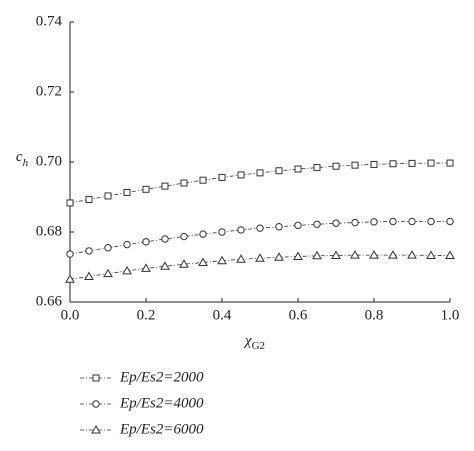 The image size is (474, 451). Describe the element at coordinates (258, 346) in the screenshot. I see `x-label-sub: G2` at that location.